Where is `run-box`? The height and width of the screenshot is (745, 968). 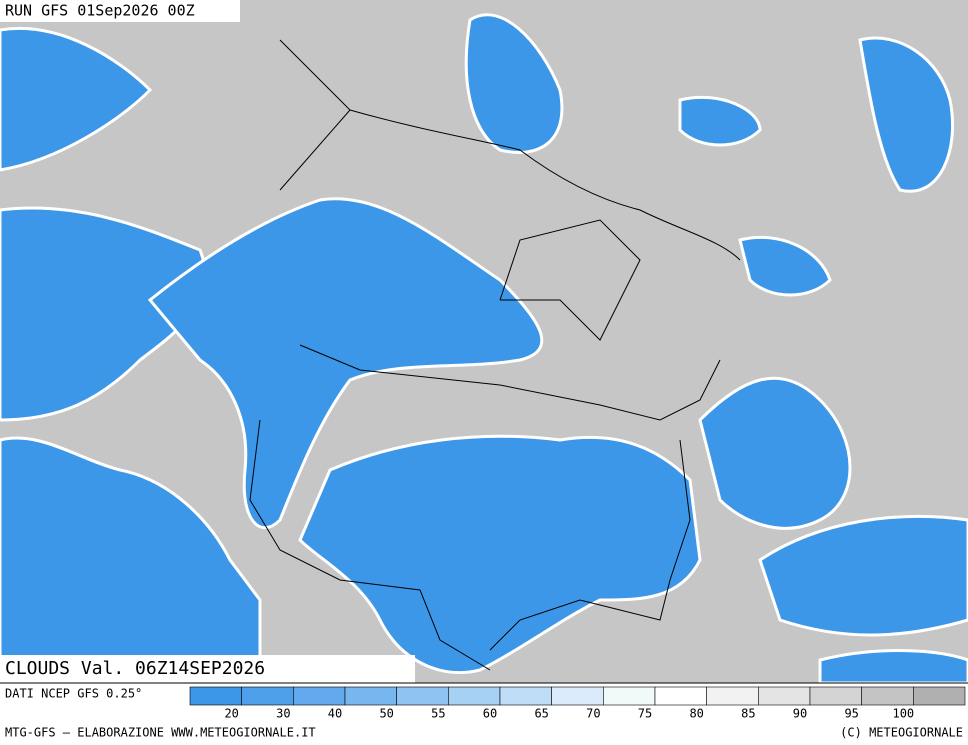 run-box is located at coordinates (120, 11).